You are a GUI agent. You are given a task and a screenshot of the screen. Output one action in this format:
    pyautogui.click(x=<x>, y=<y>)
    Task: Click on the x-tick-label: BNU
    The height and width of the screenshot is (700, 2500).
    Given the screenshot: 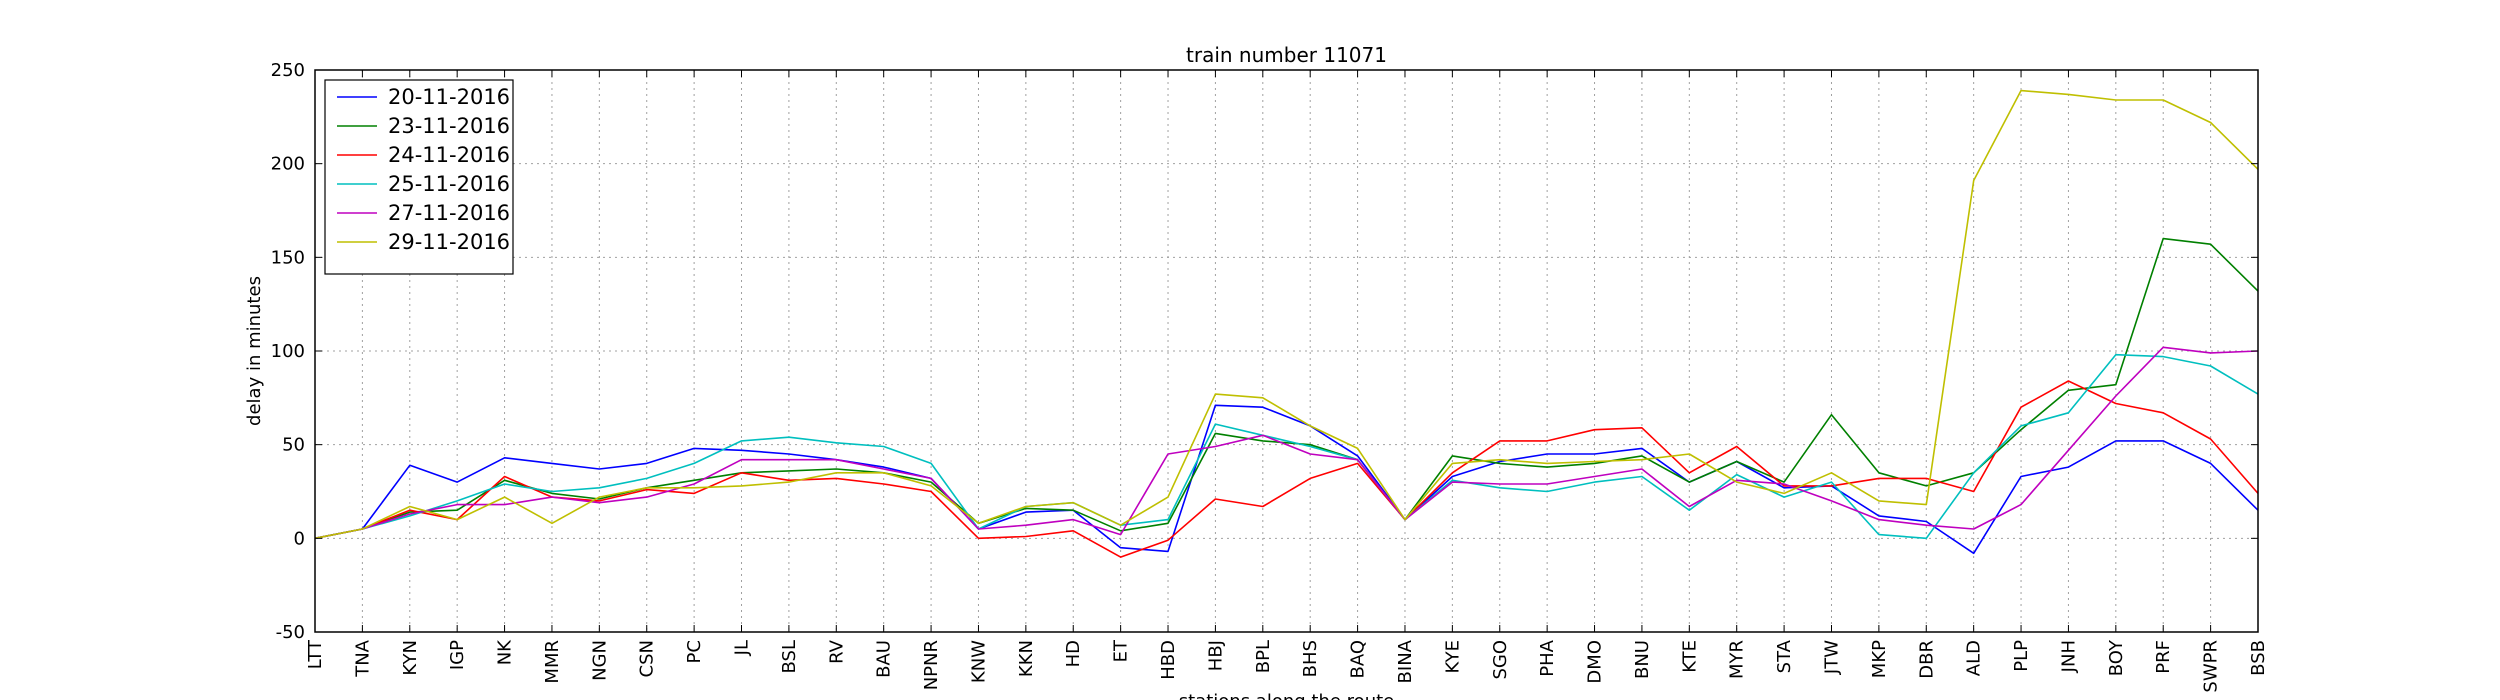 What is the action you would take?
    pyautogui.click(x=1642, y=659)
    